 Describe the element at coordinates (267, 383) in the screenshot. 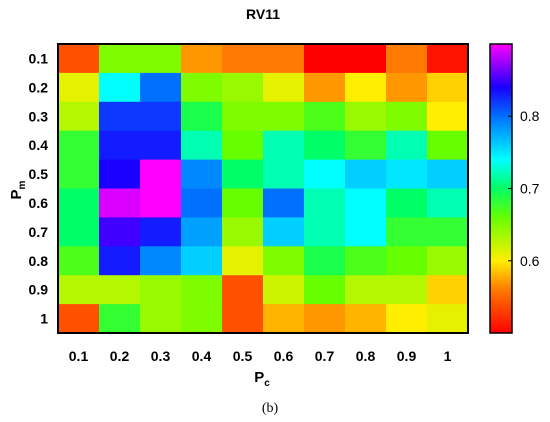

I see `x-axis-label-sub: c` at that location.